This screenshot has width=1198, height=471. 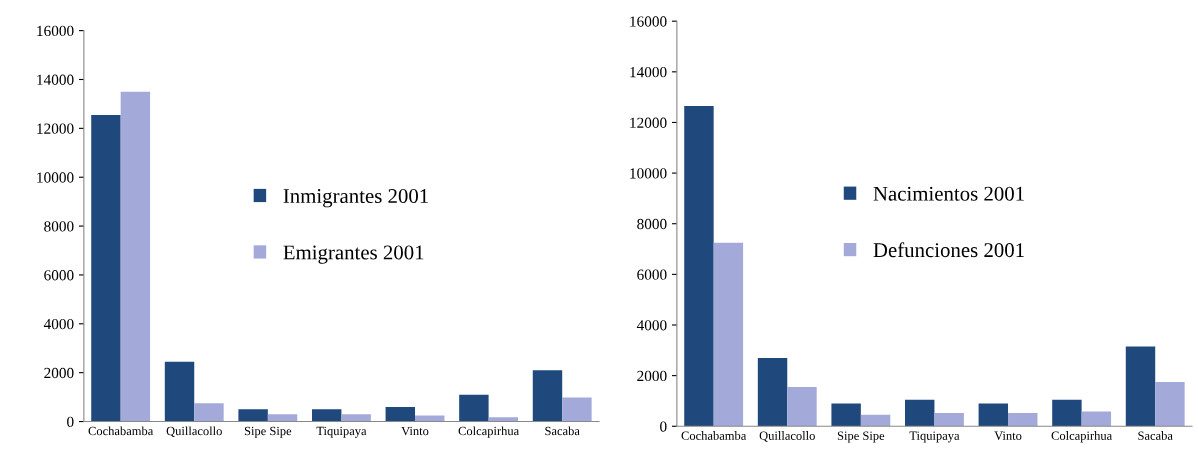 I want to click on legend-label: Nacimientos 2001, so click(x=948, y=193).